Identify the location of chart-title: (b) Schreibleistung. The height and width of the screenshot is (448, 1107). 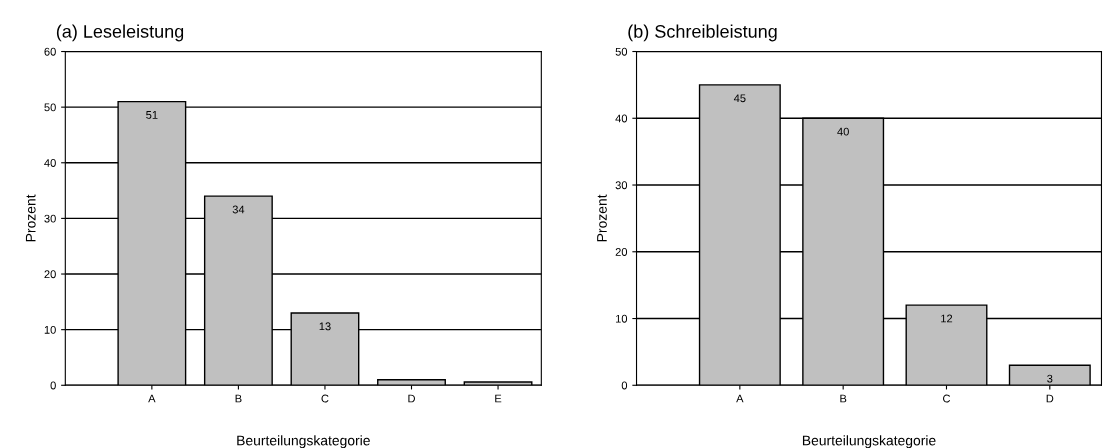
(702, 33).